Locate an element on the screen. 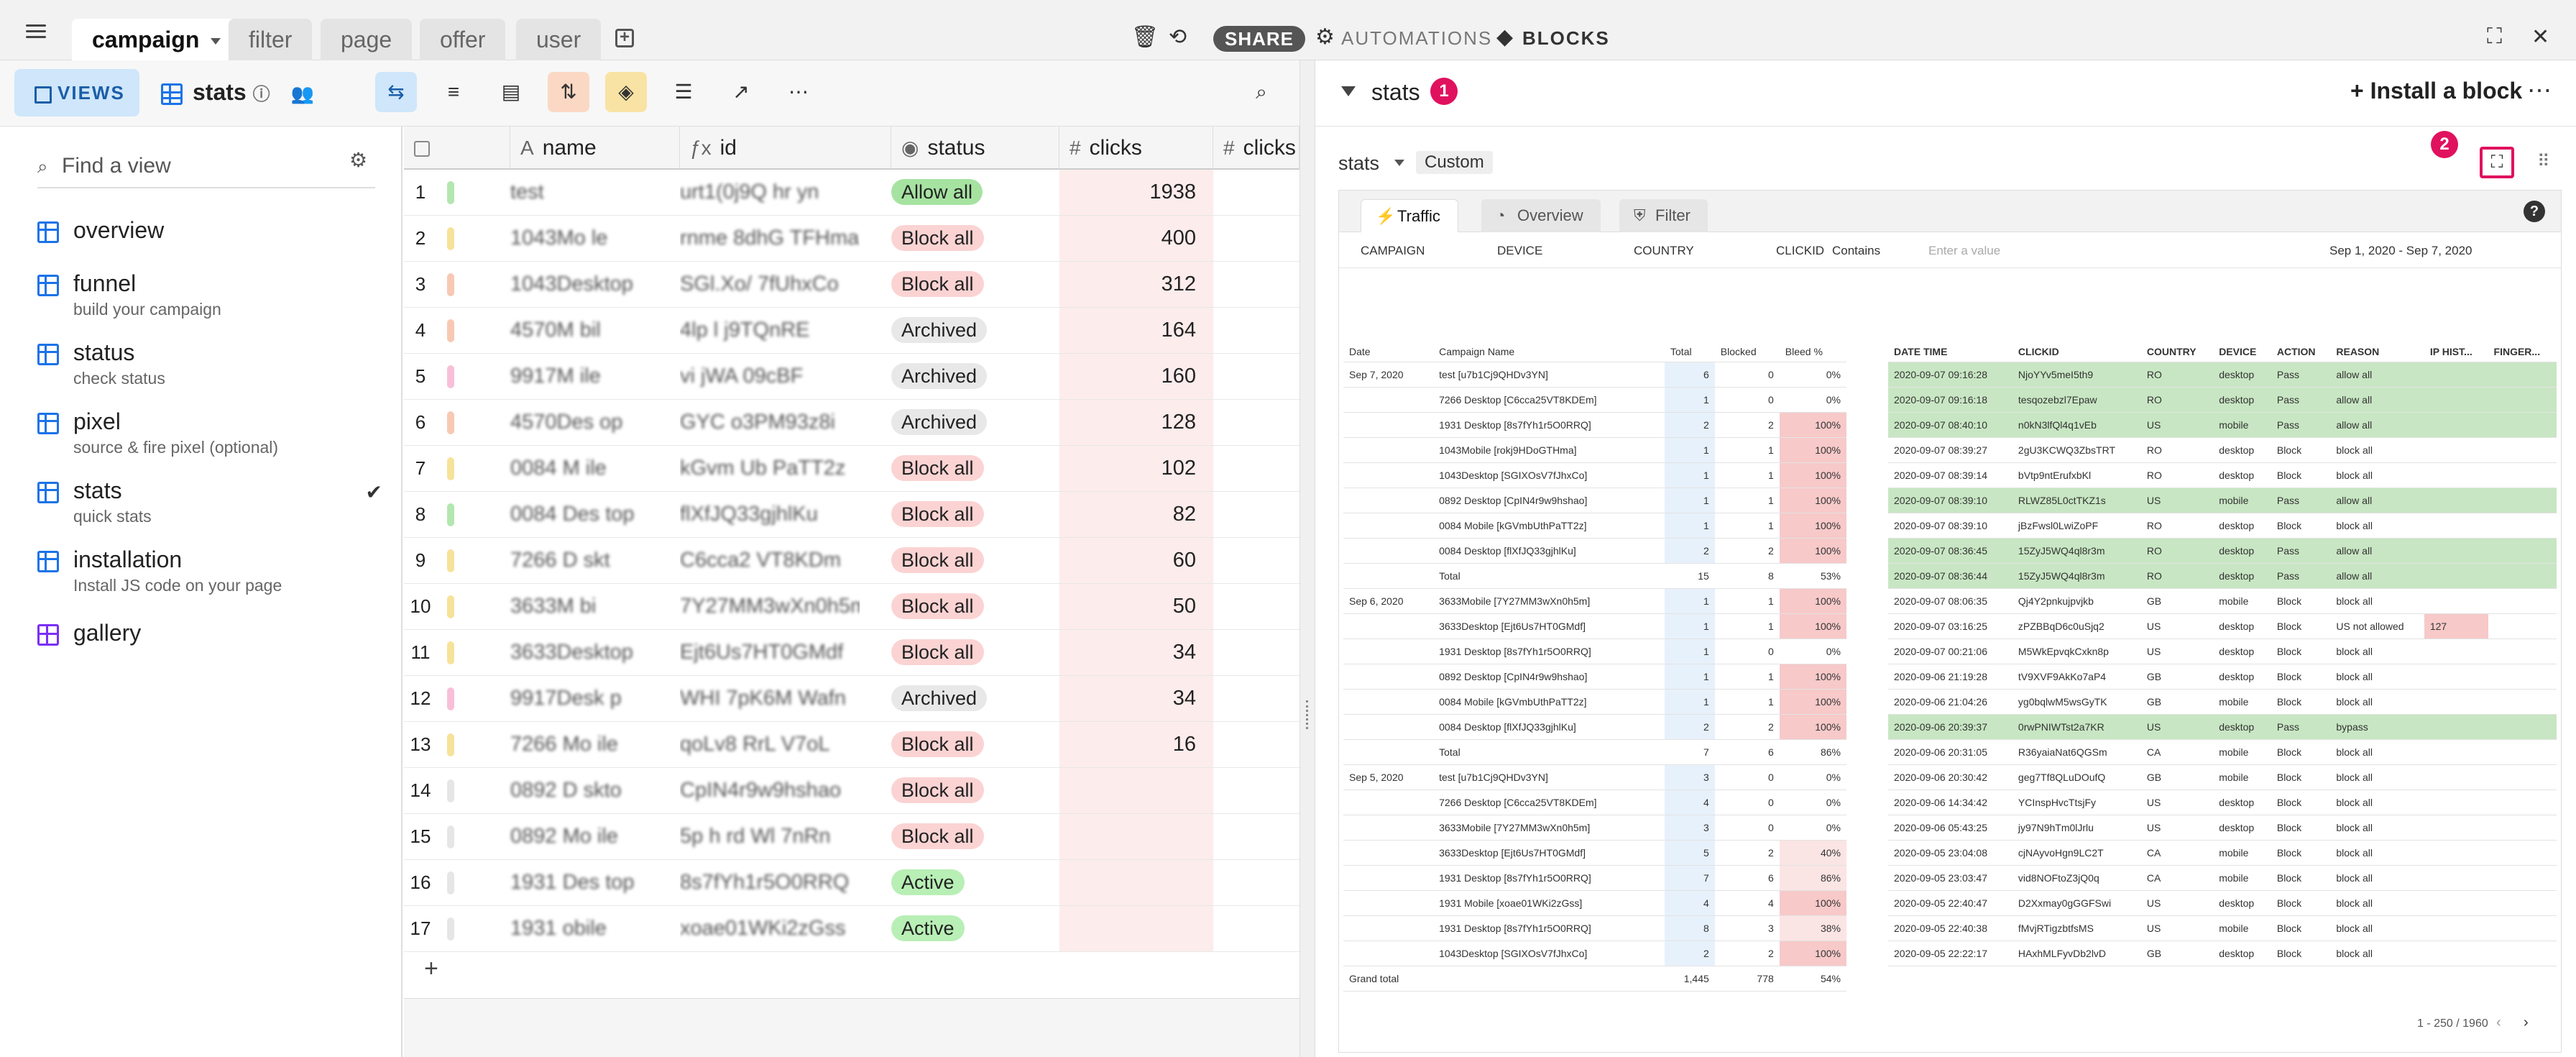 This screenshot has width=2576, height=1057. settings-gear-icon: ⚙ is located at coordinates (358, 160).